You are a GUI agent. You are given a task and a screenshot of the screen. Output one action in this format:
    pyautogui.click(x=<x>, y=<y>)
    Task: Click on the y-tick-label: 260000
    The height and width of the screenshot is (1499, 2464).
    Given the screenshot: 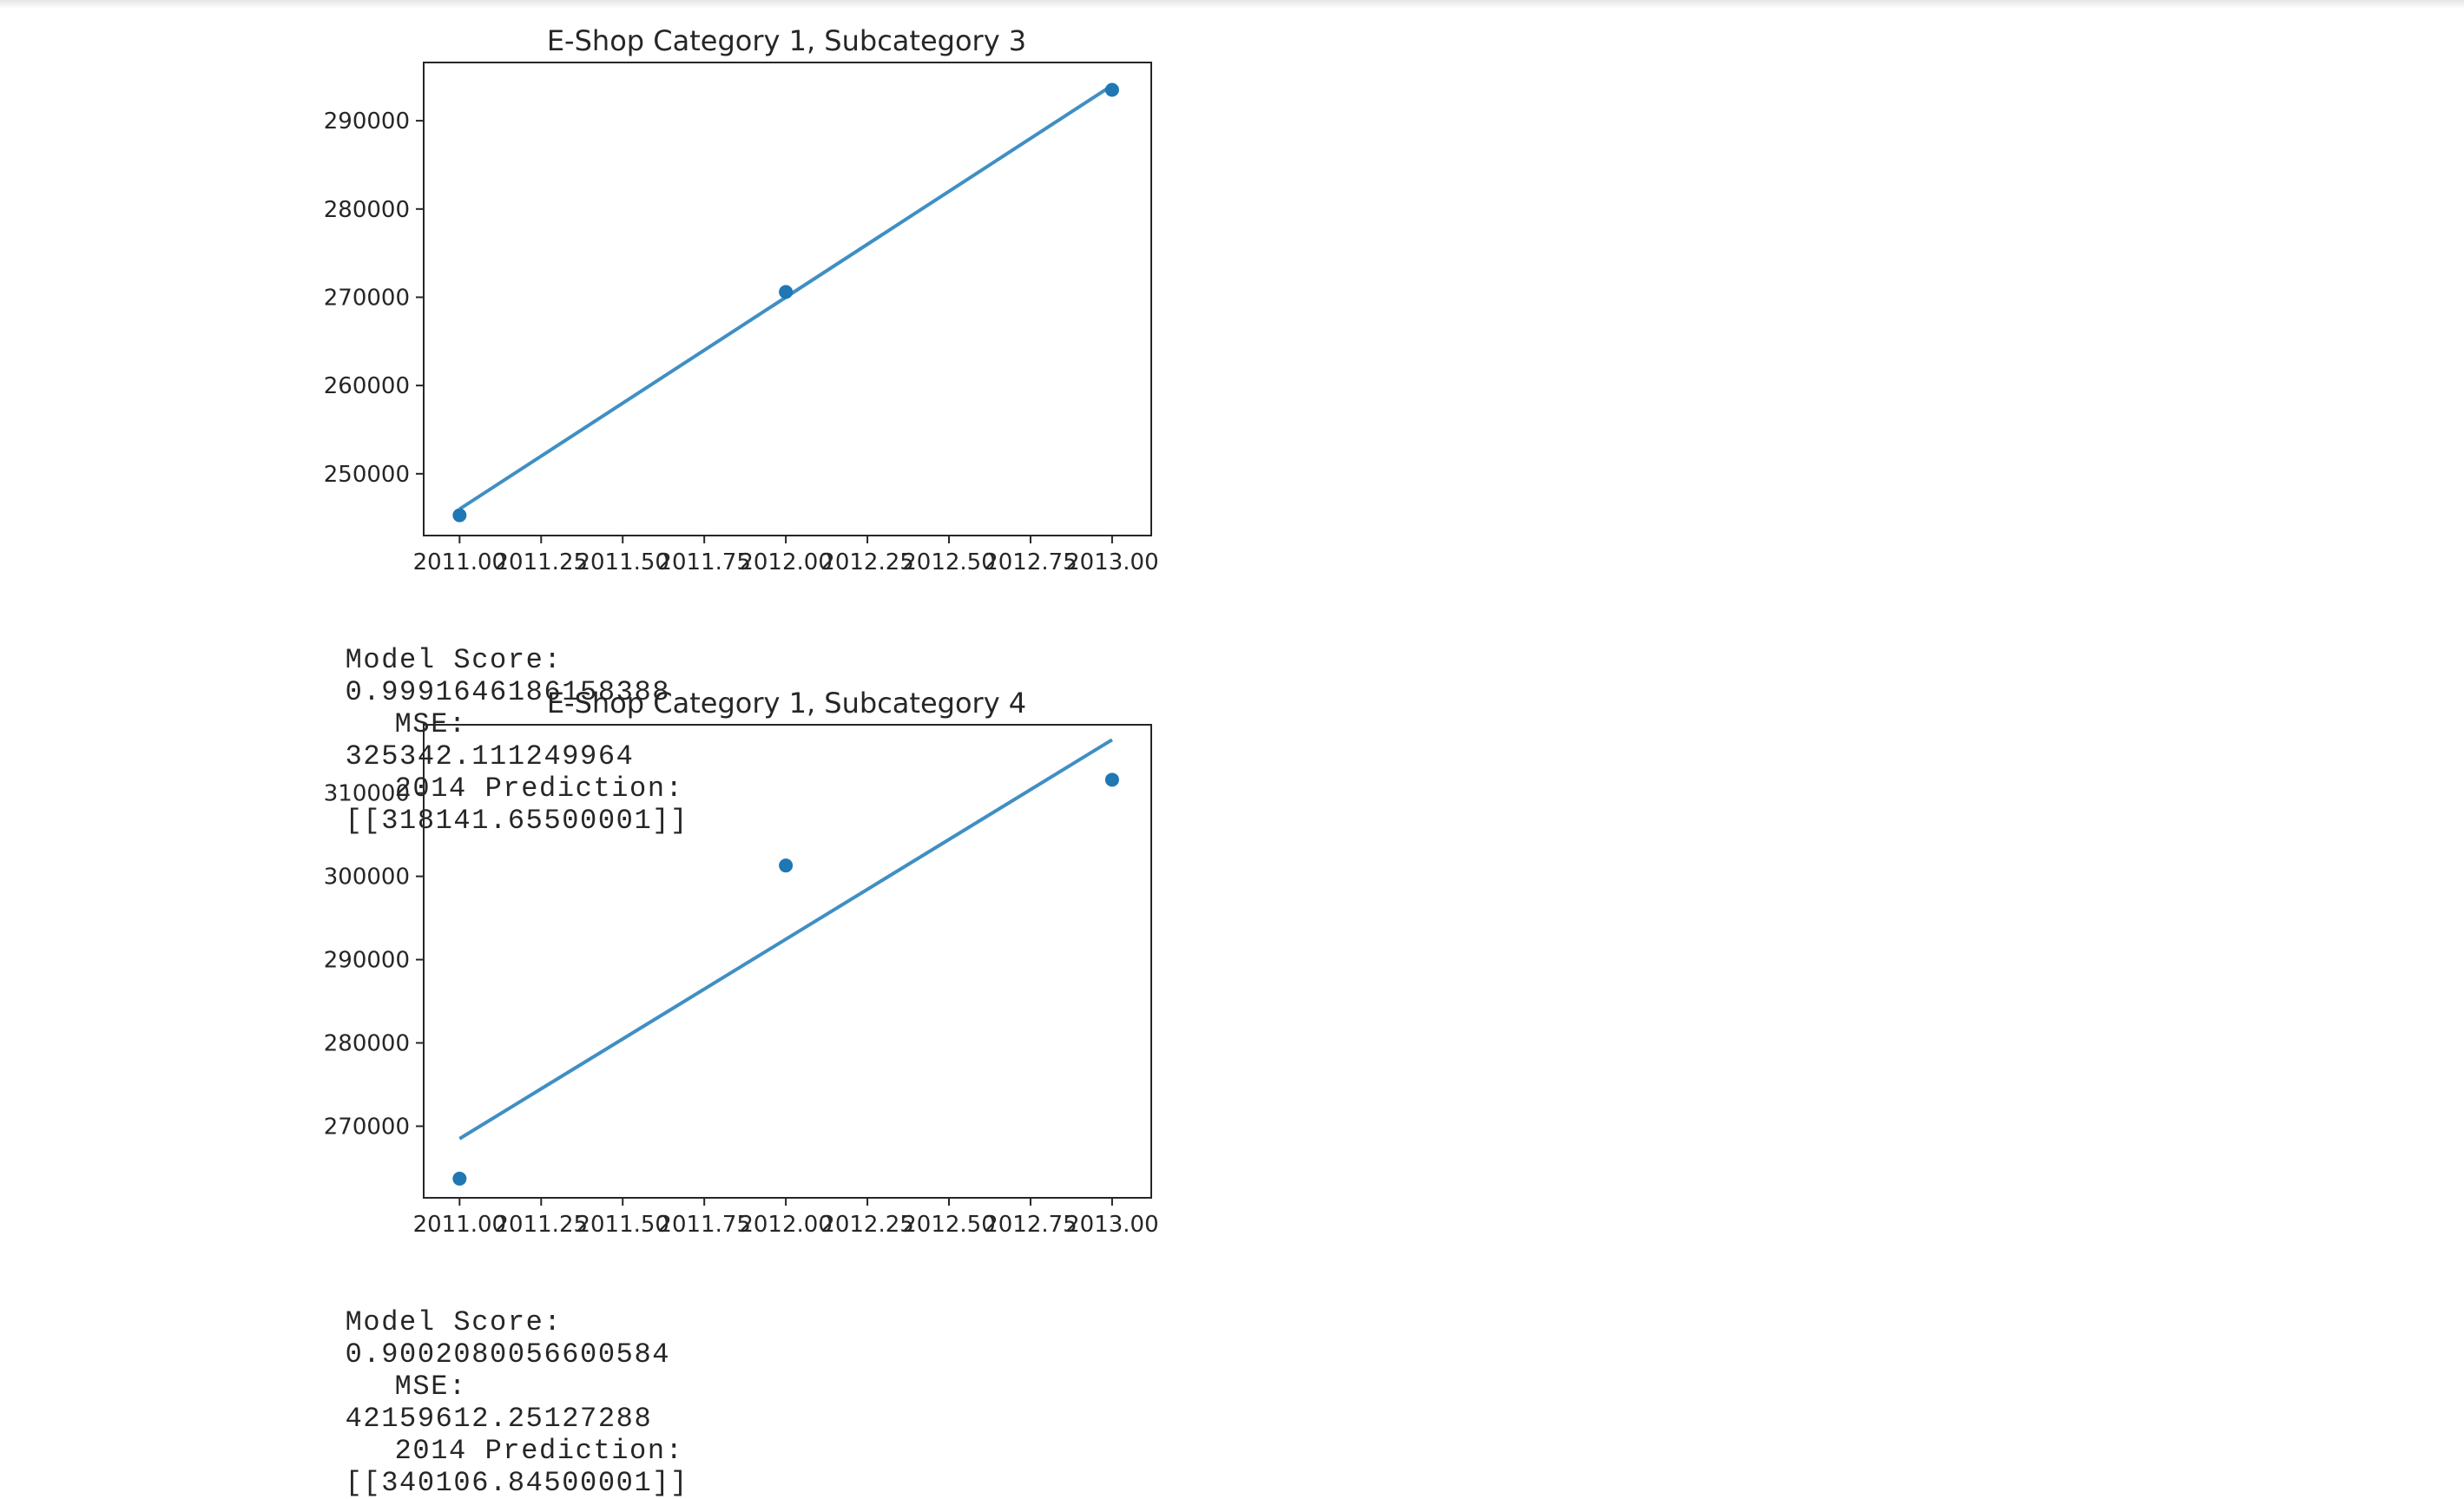 What is the action you would take?
    pyautogui.click(x=367, y=386)
    